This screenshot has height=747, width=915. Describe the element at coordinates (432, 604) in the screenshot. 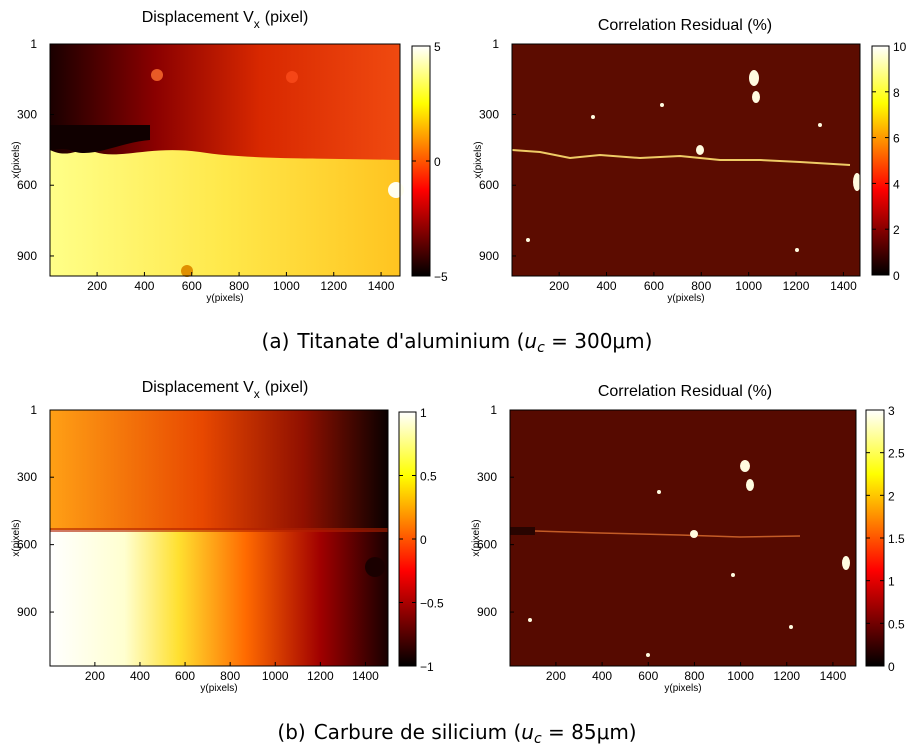

I see `colorbar-tick-label: −0.5` at that location.